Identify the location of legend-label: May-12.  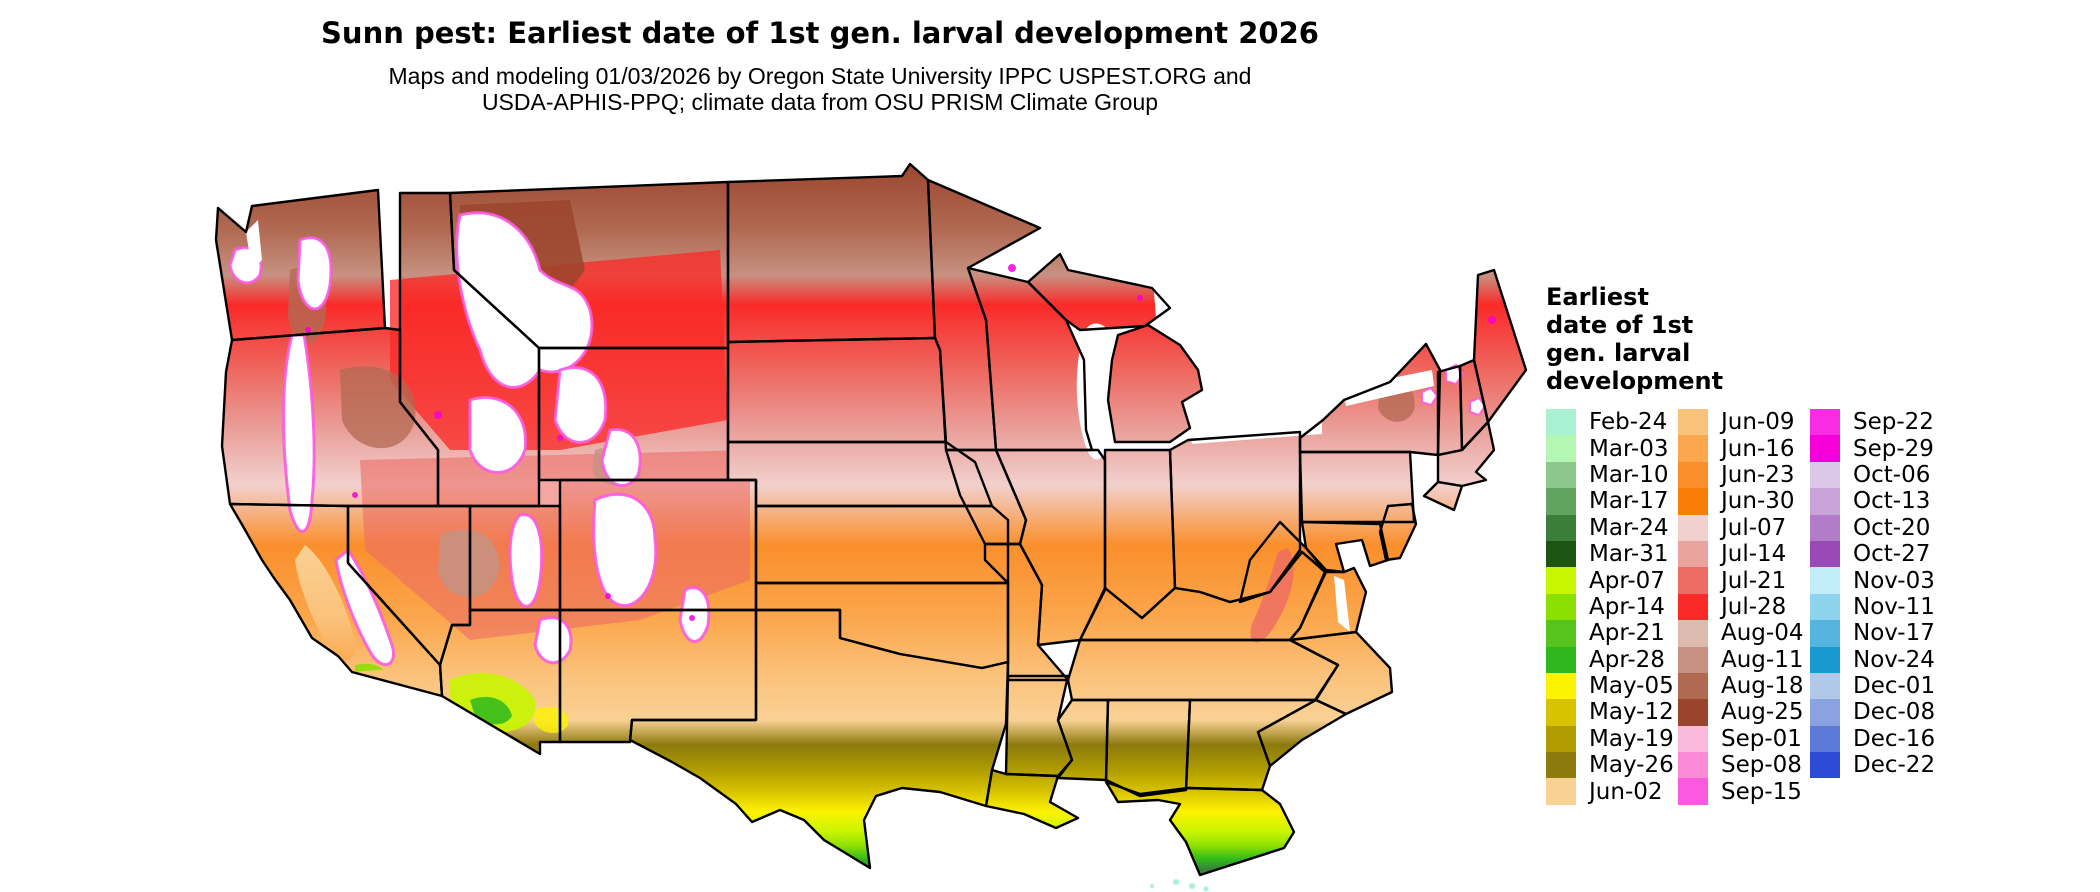
(1631, 712).